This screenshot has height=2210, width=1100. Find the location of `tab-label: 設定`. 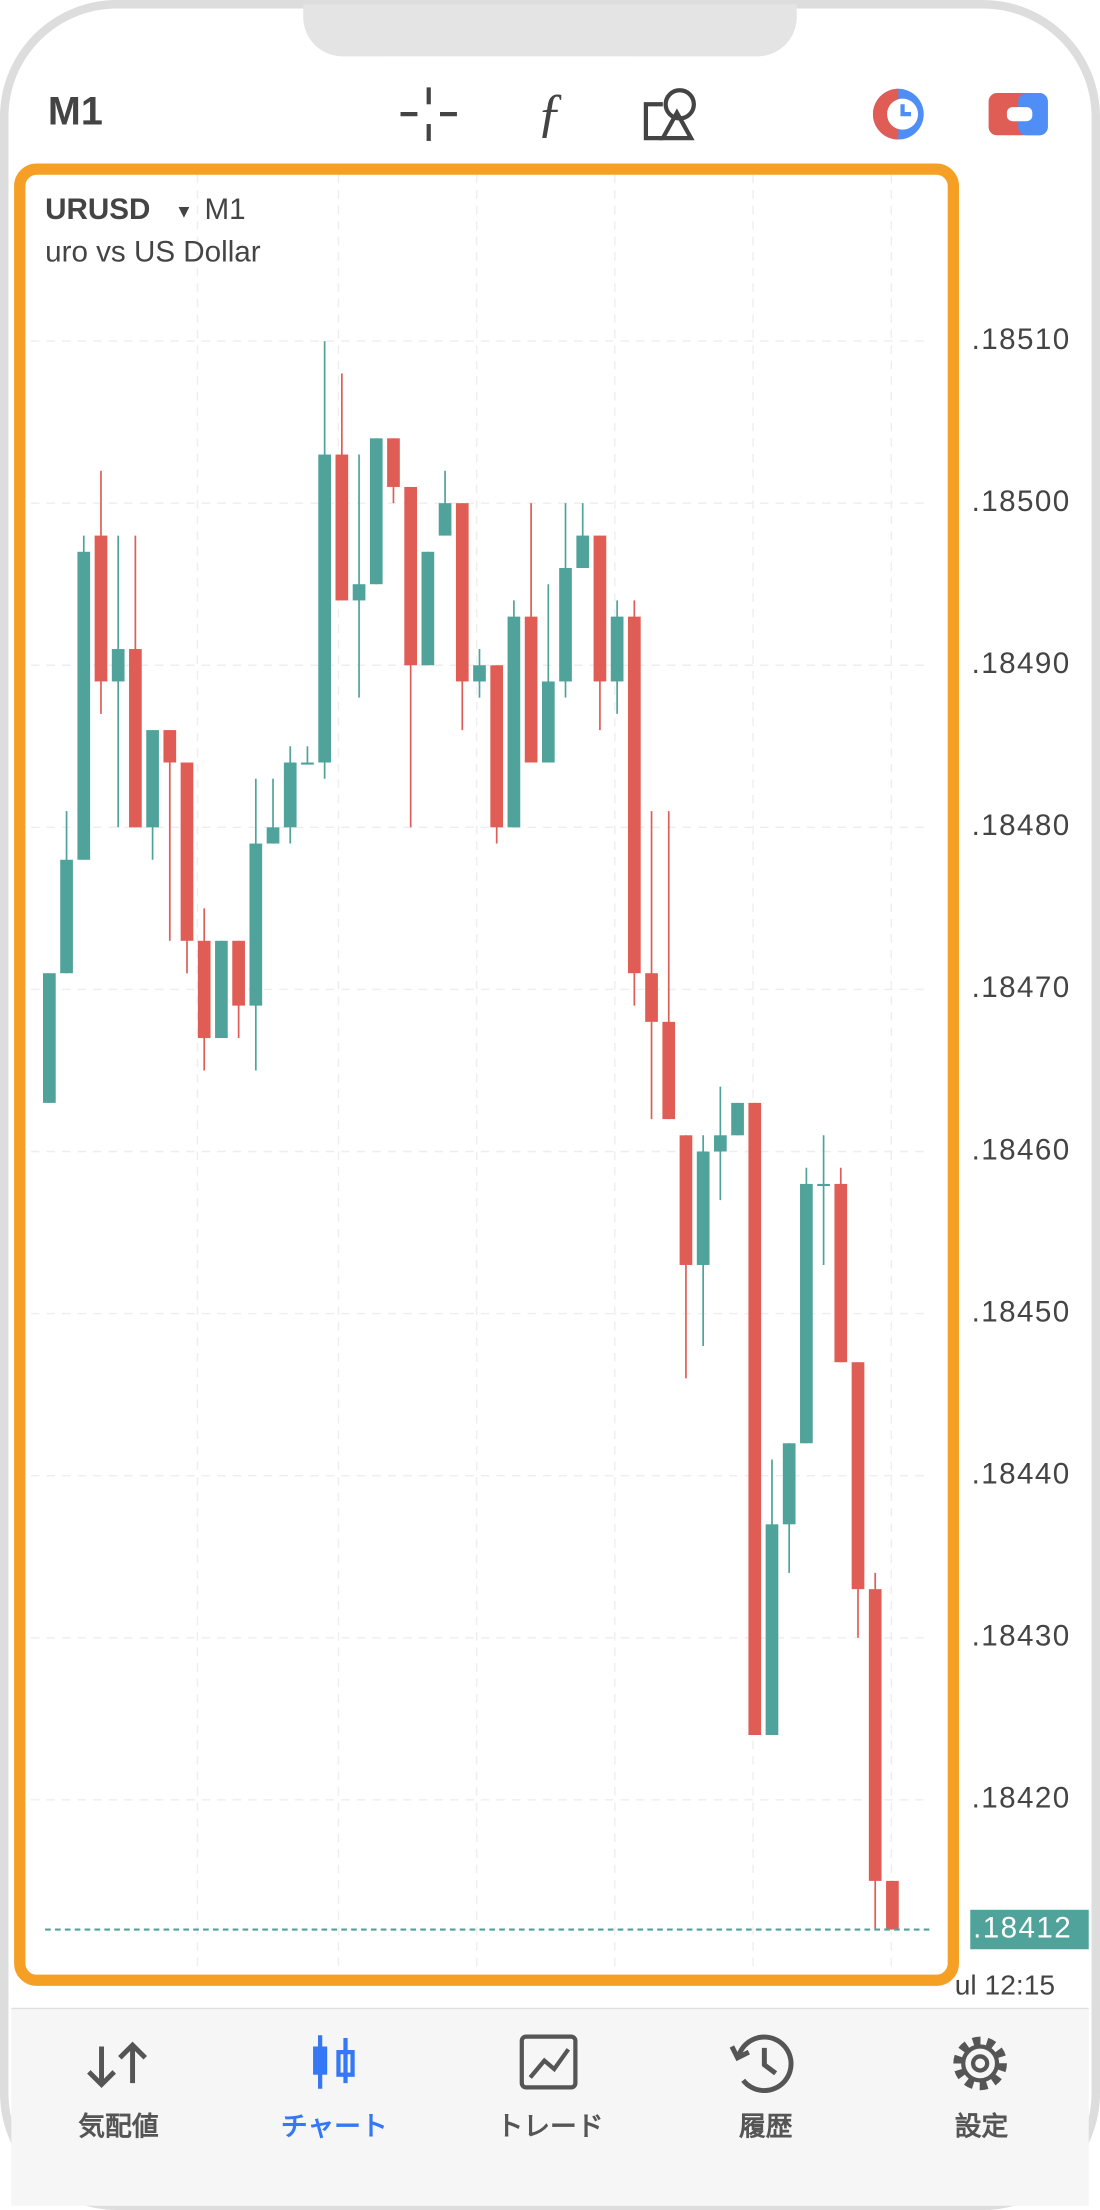

tab-label: 設定 is located at coordinates (982, 2125).